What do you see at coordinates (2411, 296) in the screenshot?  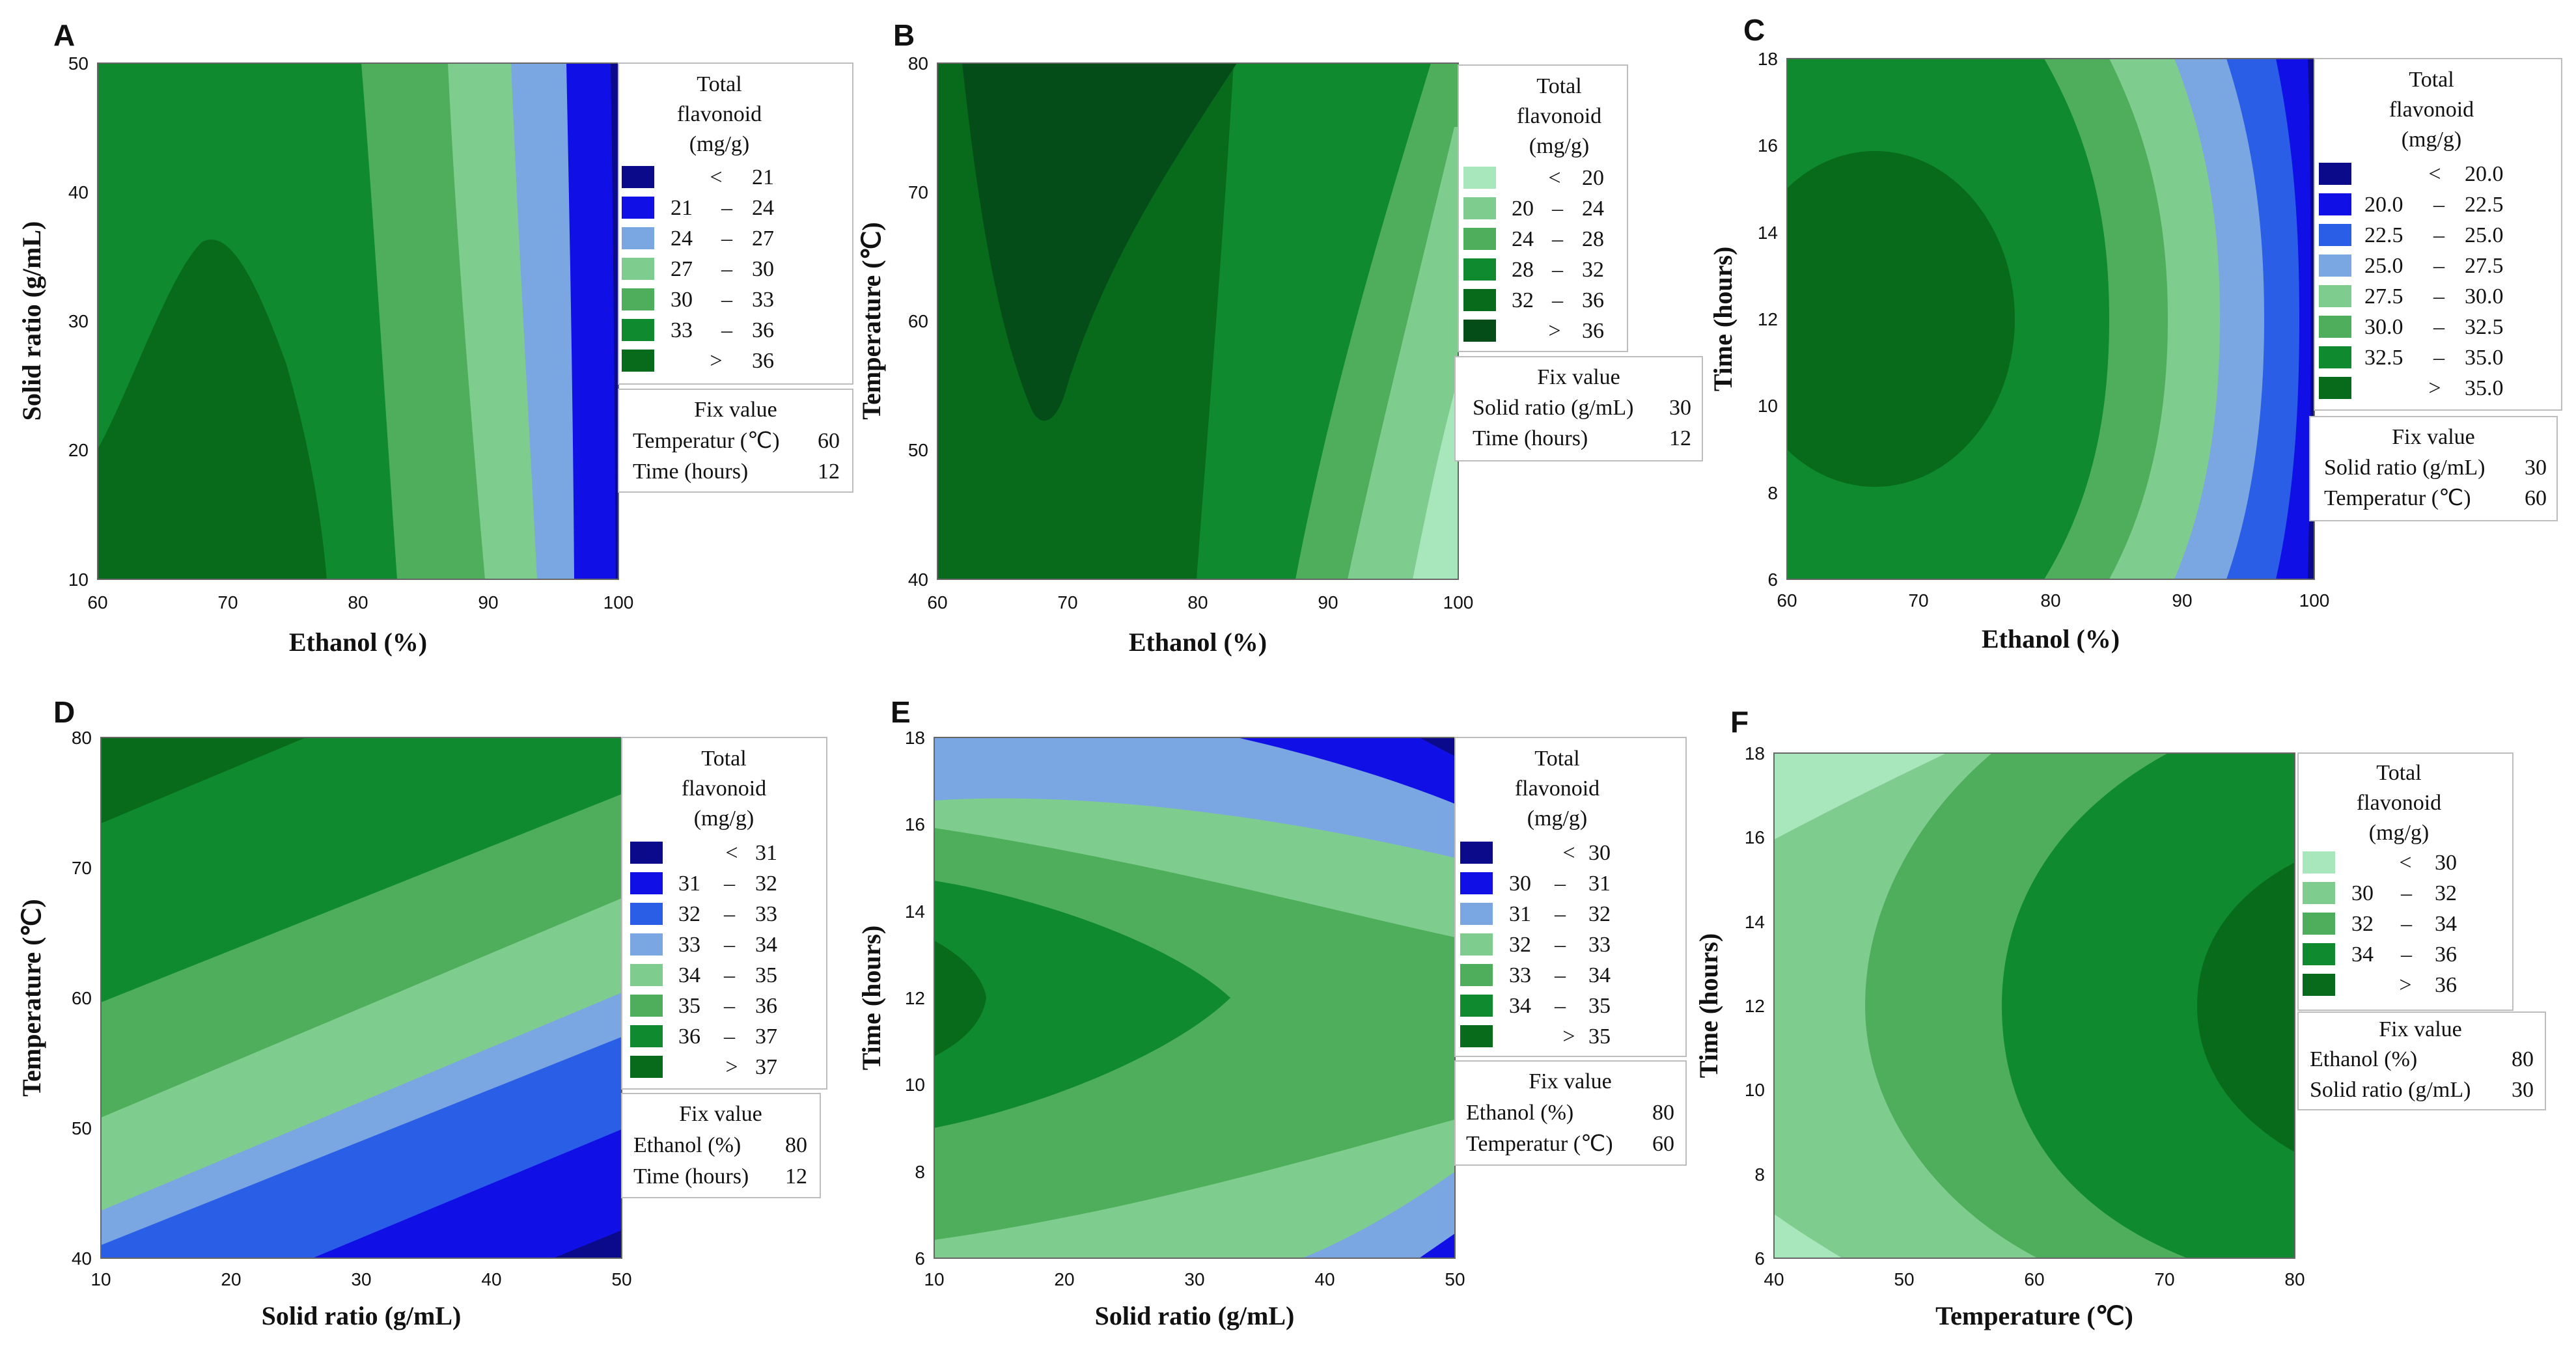 I see `panel-c-legend-entry: 27.5 – 30.0` at bounding box center [2411, 296].